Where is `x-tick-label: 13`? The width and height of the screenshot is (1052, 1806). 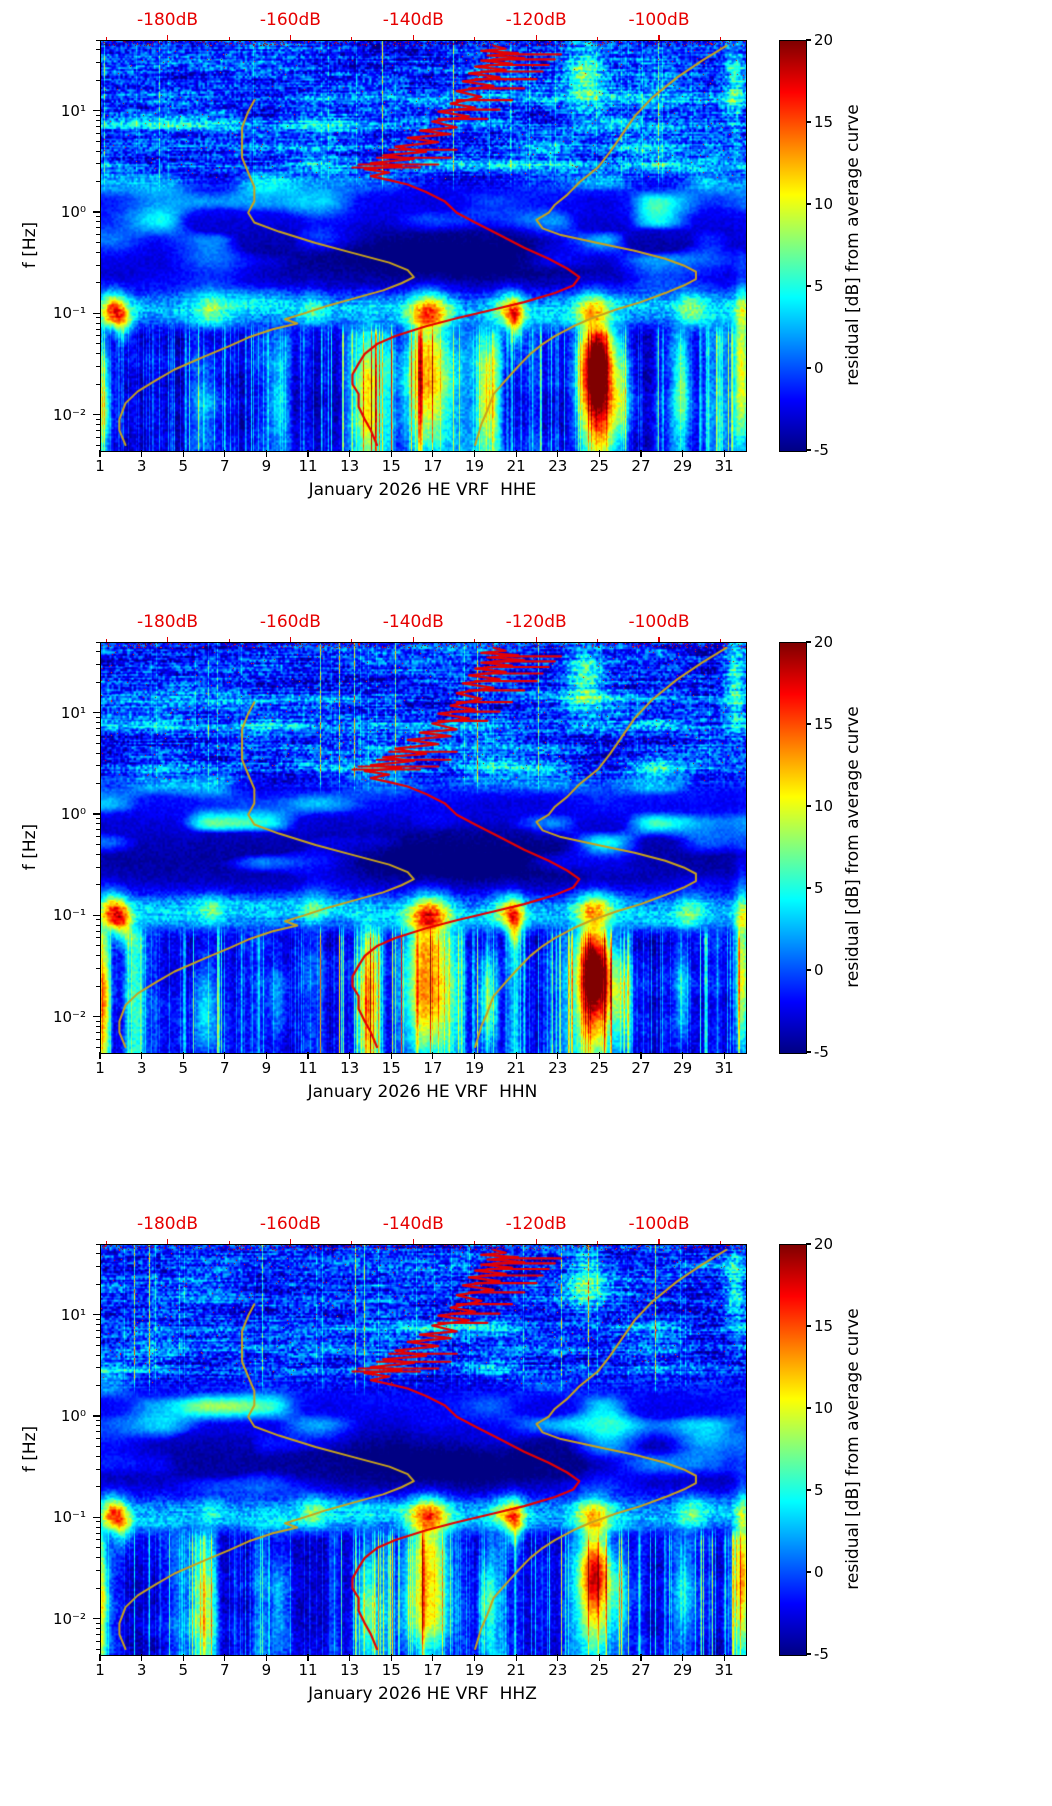
x-tick-label: 13 is located at coordinates (350, 1068).